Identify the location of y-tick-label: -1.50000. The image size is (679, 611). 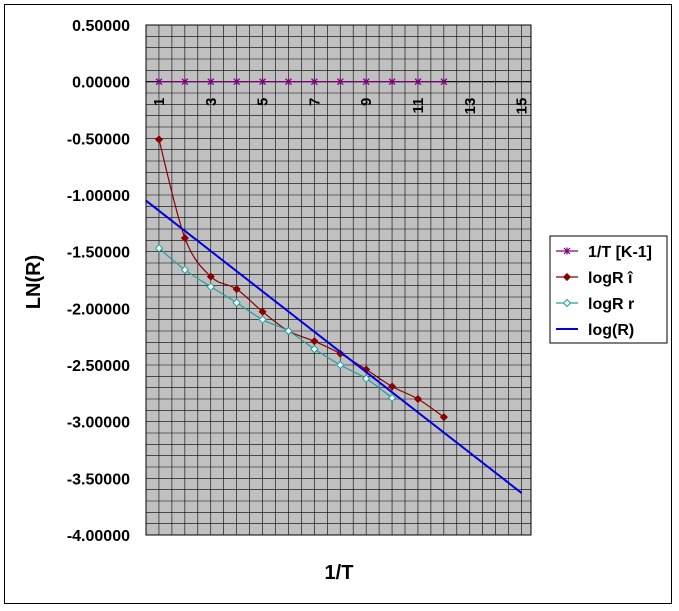
(98, 253).